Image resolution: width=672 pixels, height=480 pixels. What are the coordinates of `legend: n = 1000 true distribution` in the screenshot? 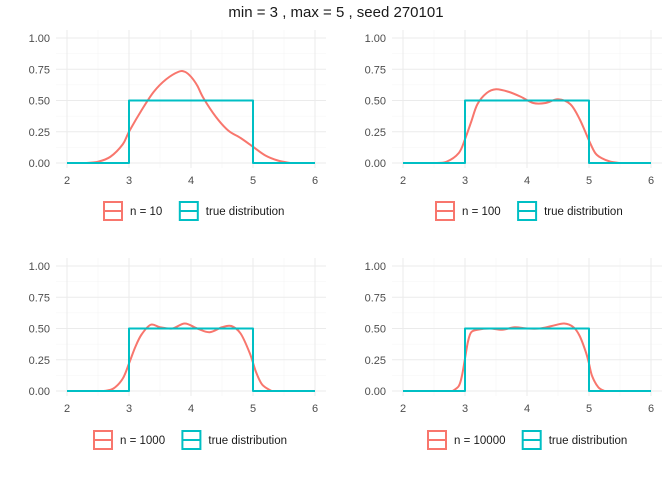 It's located at (190, 440).